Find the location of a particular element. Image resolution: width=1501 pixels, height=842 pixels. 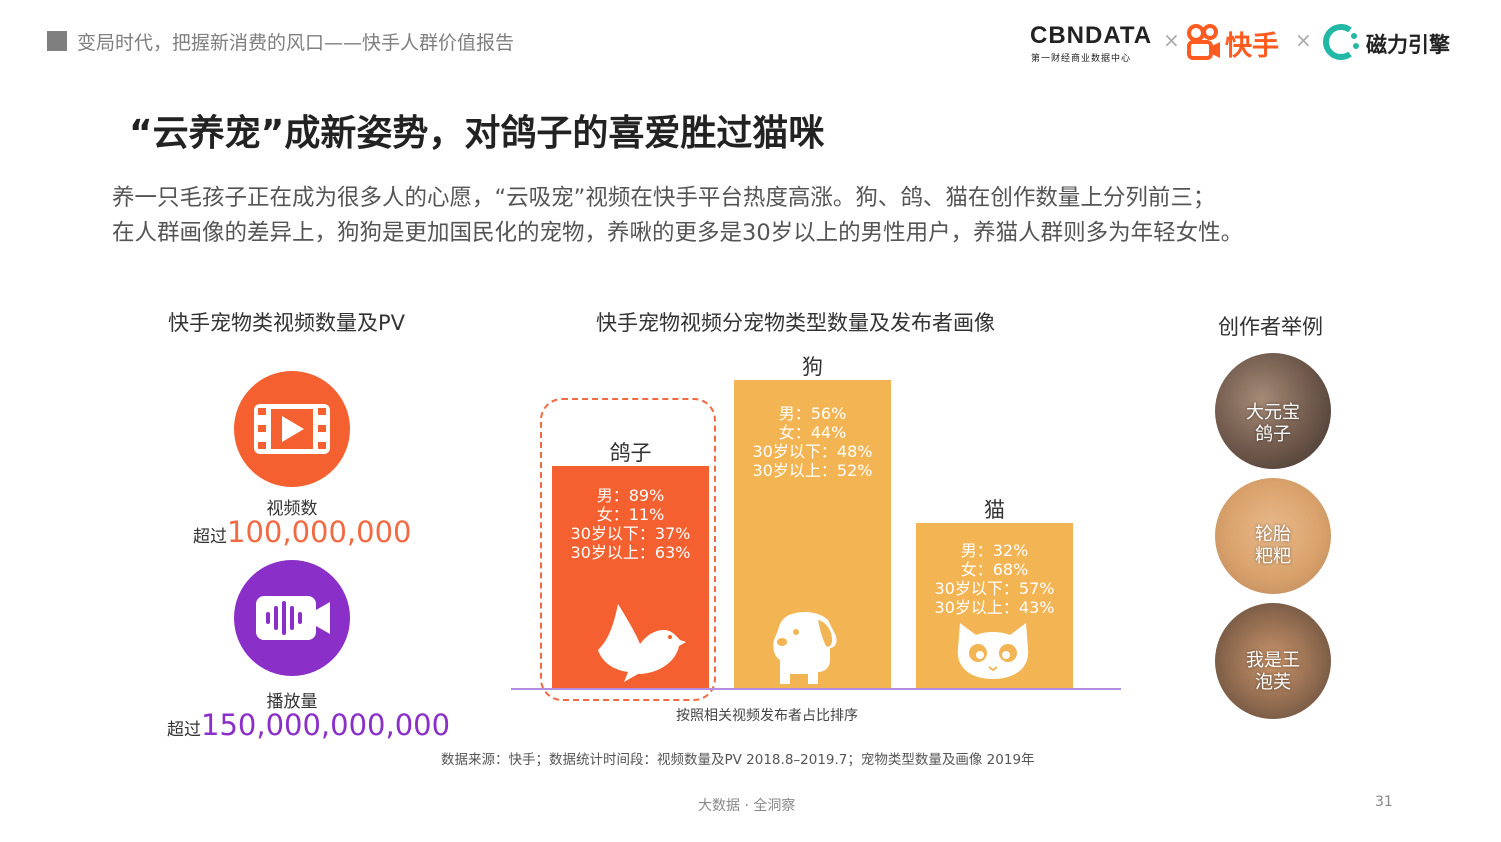

dog-stats: 男：56% 女：44% 30岁以下：48% 30岁以上：52% is located at coordinates (812, 430).